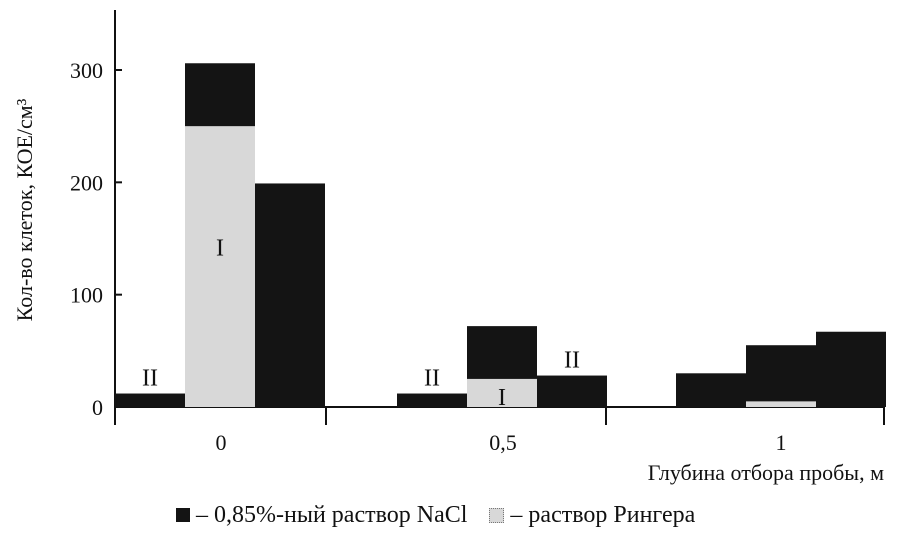  What do you see at coordinates (497, 515) in the screenshot?
I see `legend-swatch-ringer` at bounding box center [497, 515].